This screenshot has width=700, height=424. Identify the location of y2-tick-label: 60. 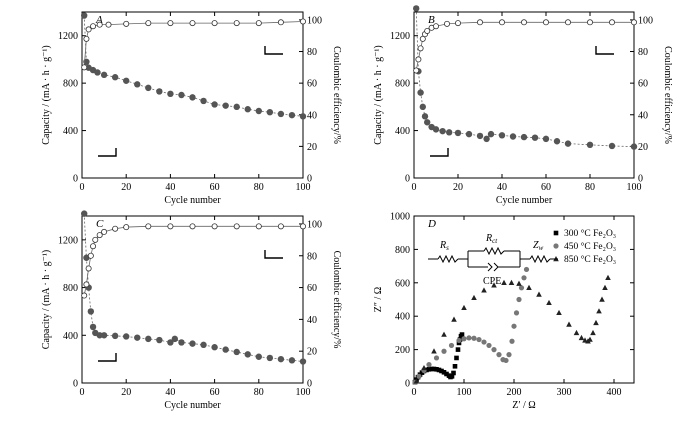
(312, 84).